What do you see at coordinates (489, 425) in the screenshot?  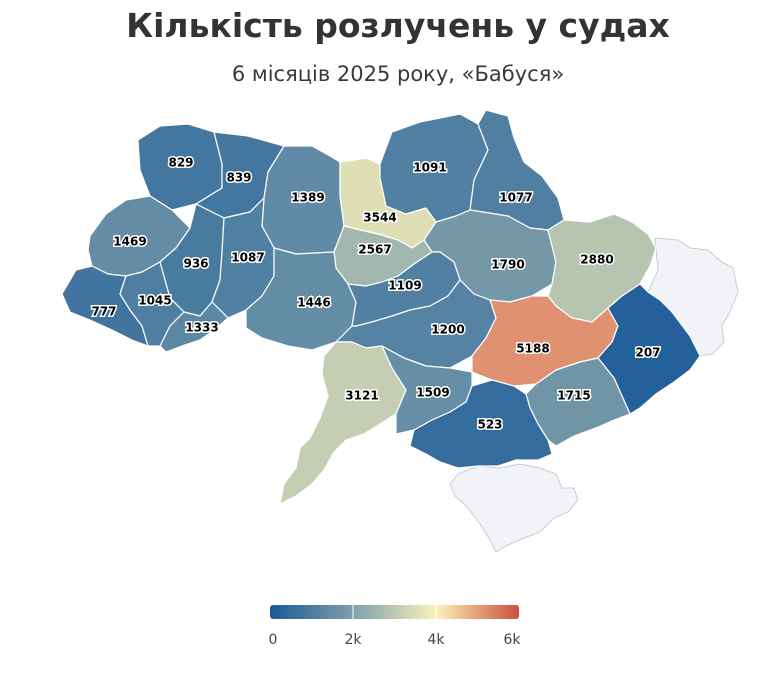 I see `region-label: 523` at bounding box center [489, 425].